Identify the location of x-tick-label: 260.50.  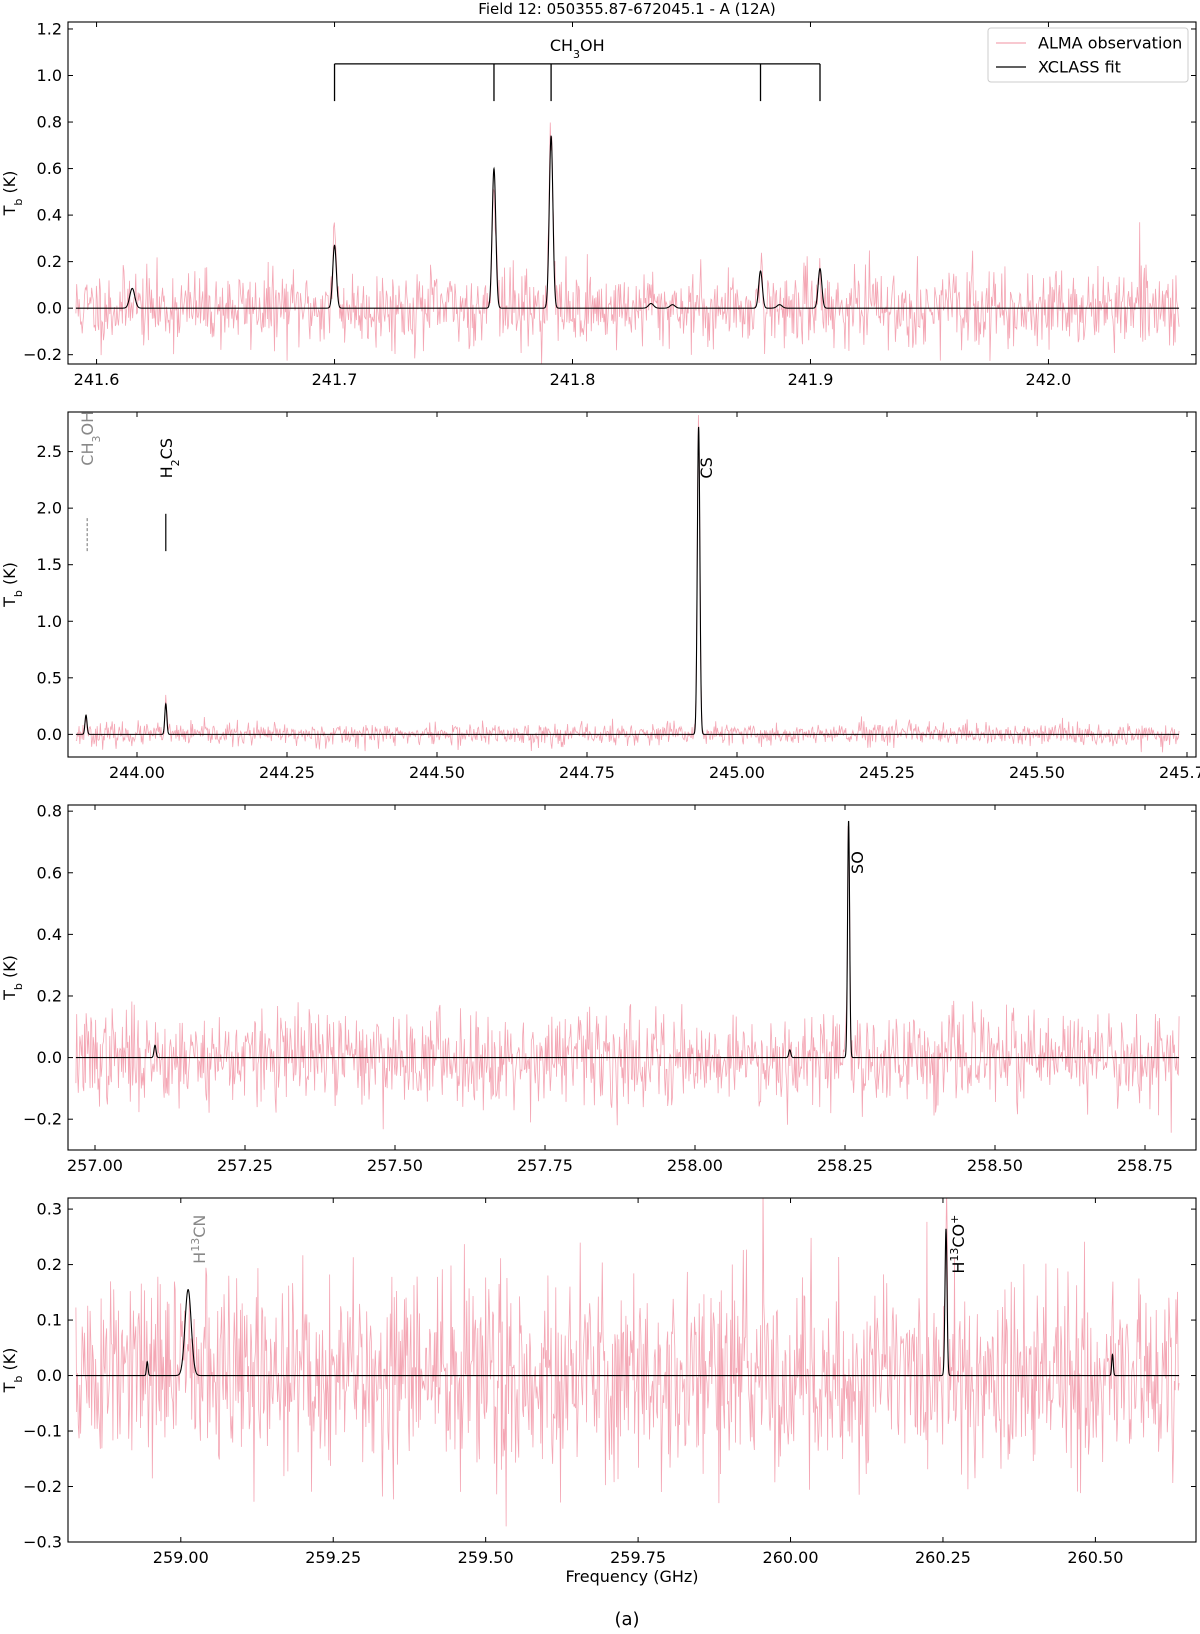
(1095, 1557).